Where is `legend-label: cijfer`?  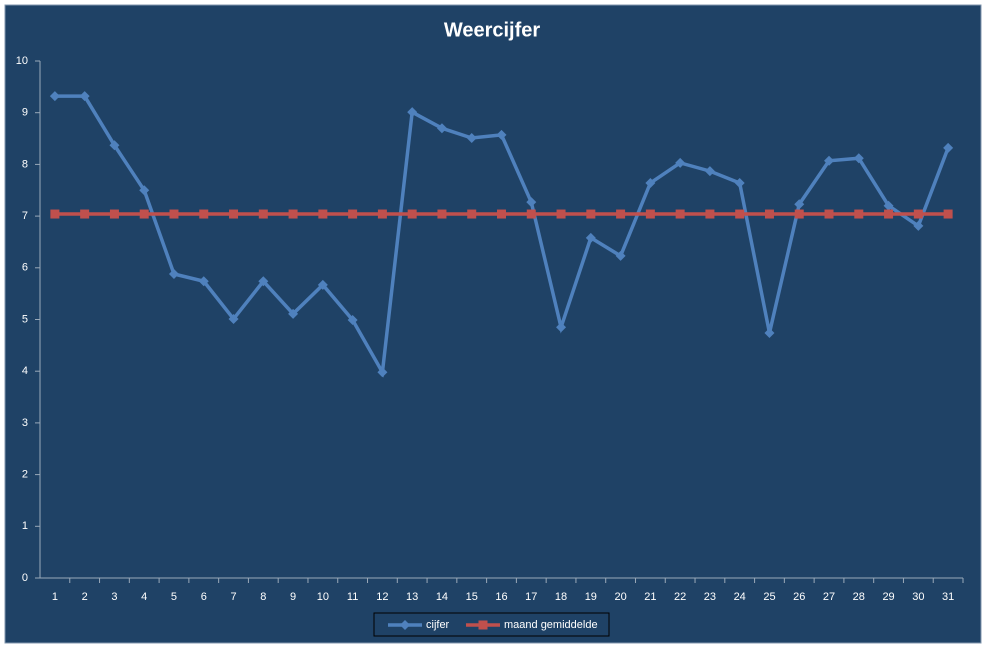
legend-label: cijfer is located at coordinates (438, 625).